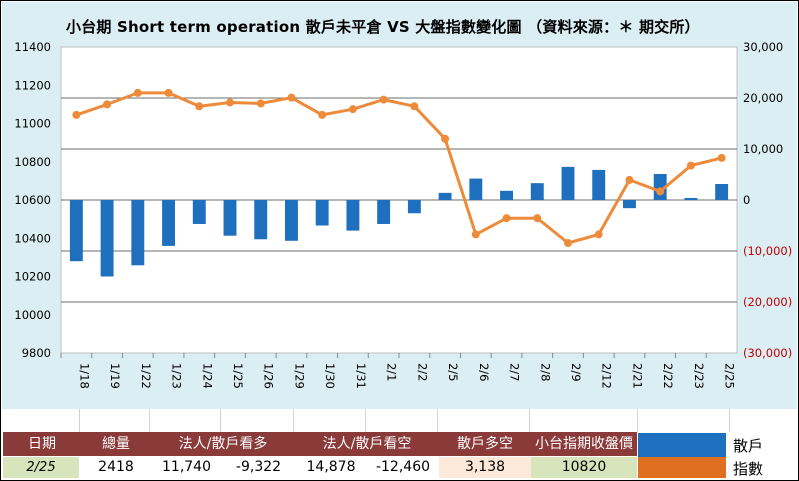 This screenshot has height=481, width=799. Describe the element at coordinates (32, 162) in the screenshot. I see `left-axis-tick-label: 10800` at that location.